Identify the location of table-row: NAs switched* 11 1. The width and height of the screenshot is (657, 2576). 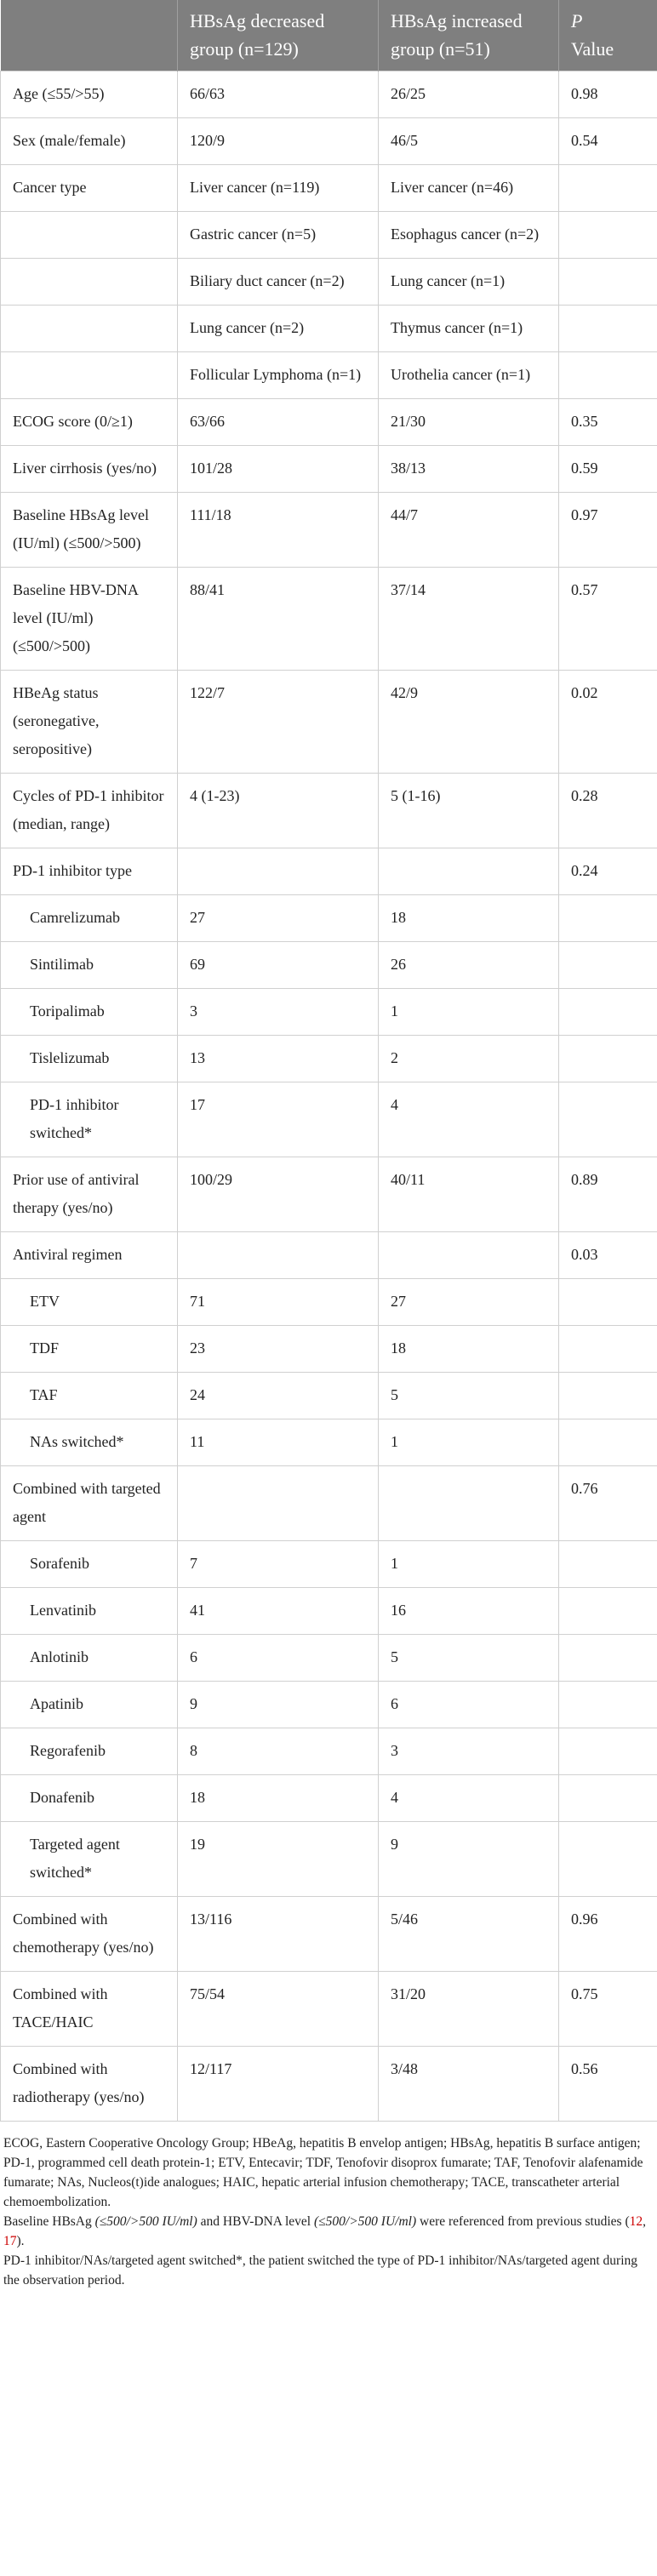
(328, 1442).